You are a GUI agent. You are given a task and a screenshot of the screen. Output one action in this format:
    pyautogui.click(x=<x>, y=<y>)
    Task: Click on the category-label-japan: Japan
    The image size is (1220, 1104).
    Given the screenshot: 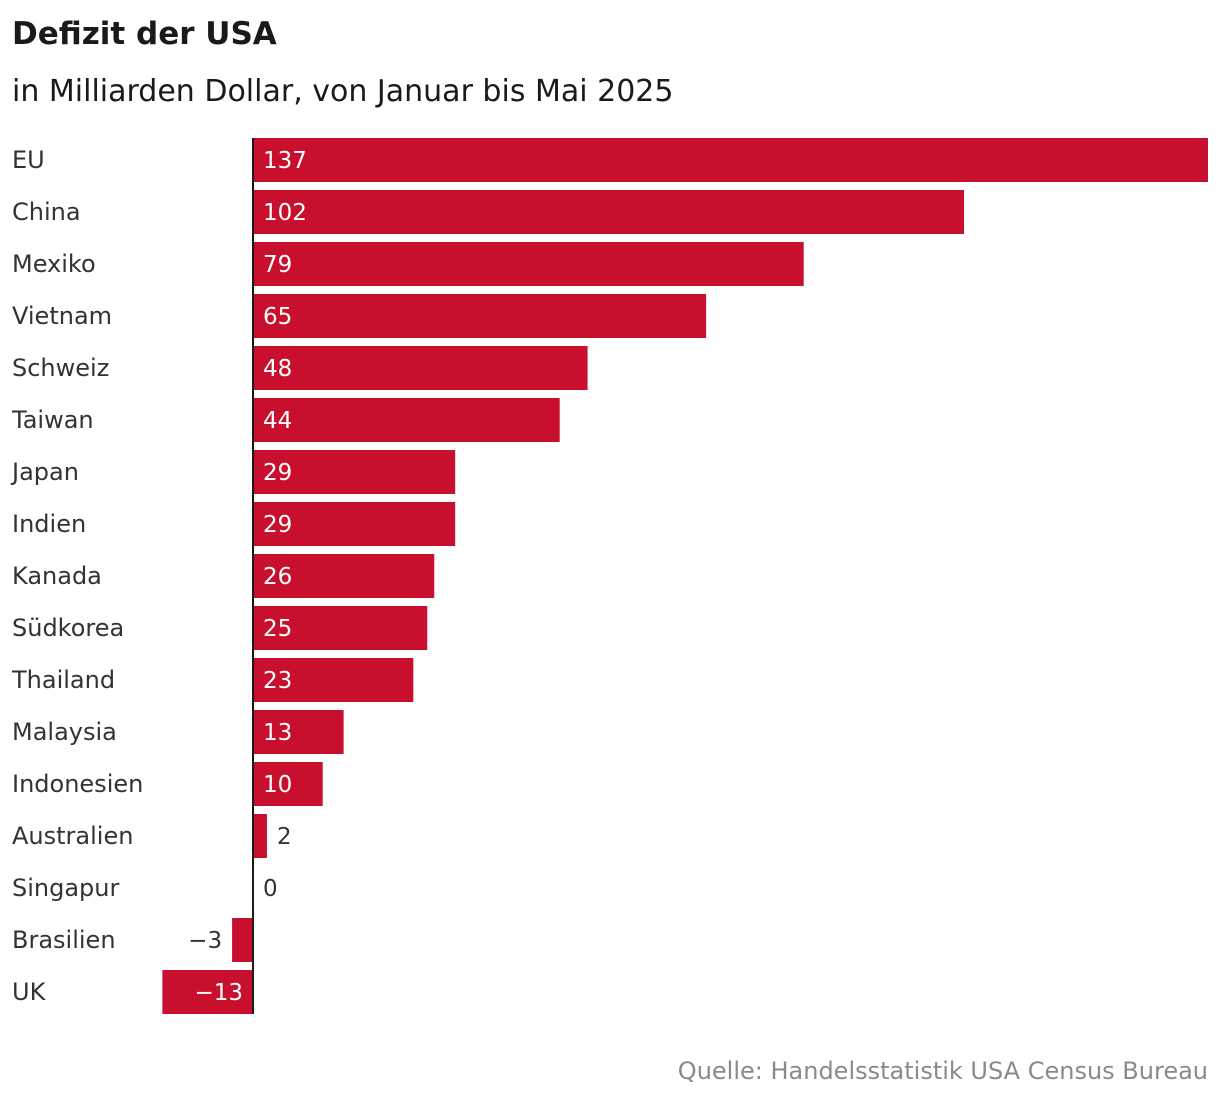 What is the action you would take?
    pyautogui.click(x=44, y=472)
    